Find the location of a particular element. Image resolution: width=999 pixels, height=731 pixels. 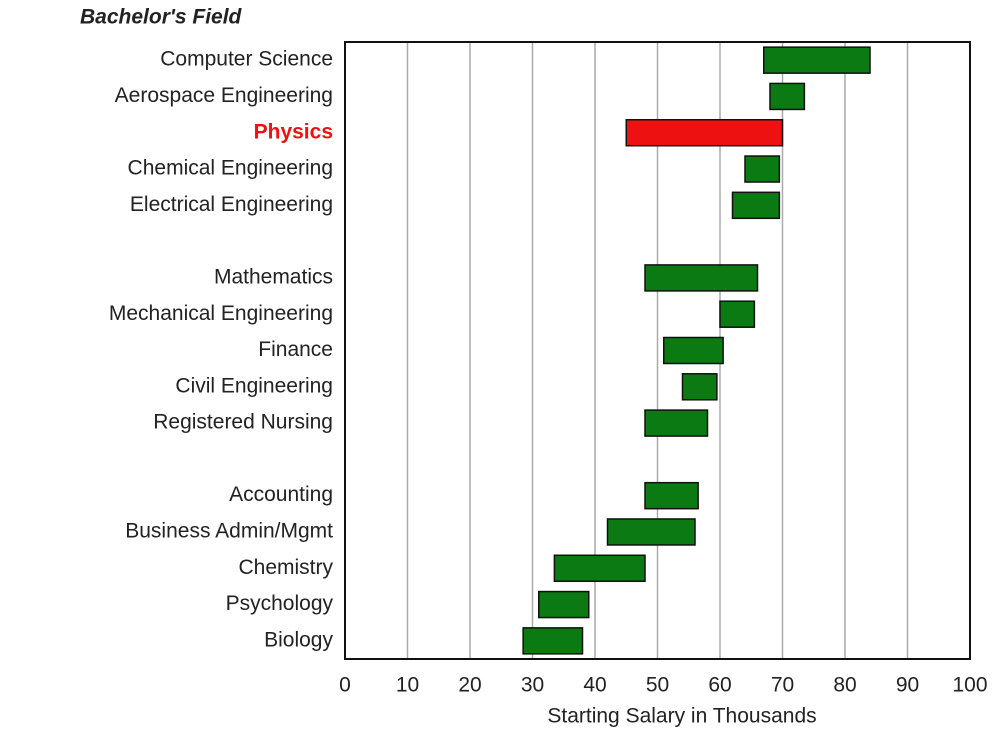

y-tick-label: Electrical Engineering is located at coordinates (231, 204).